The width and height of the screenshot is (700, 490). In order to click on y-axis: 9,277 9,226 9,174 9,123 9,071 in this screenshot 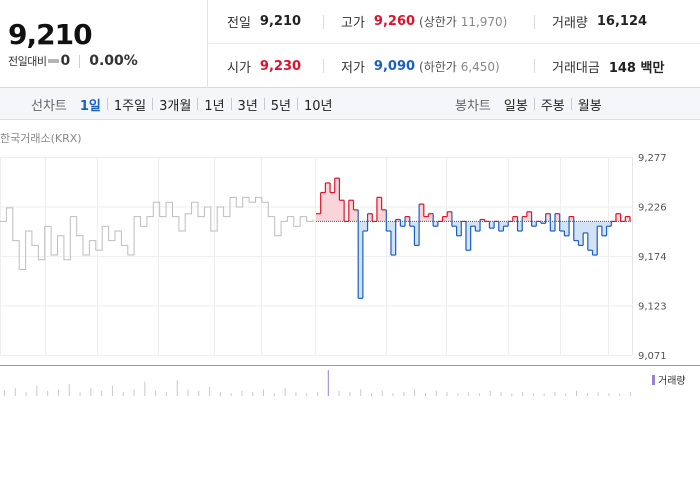, I will do `click(652, 257)`.